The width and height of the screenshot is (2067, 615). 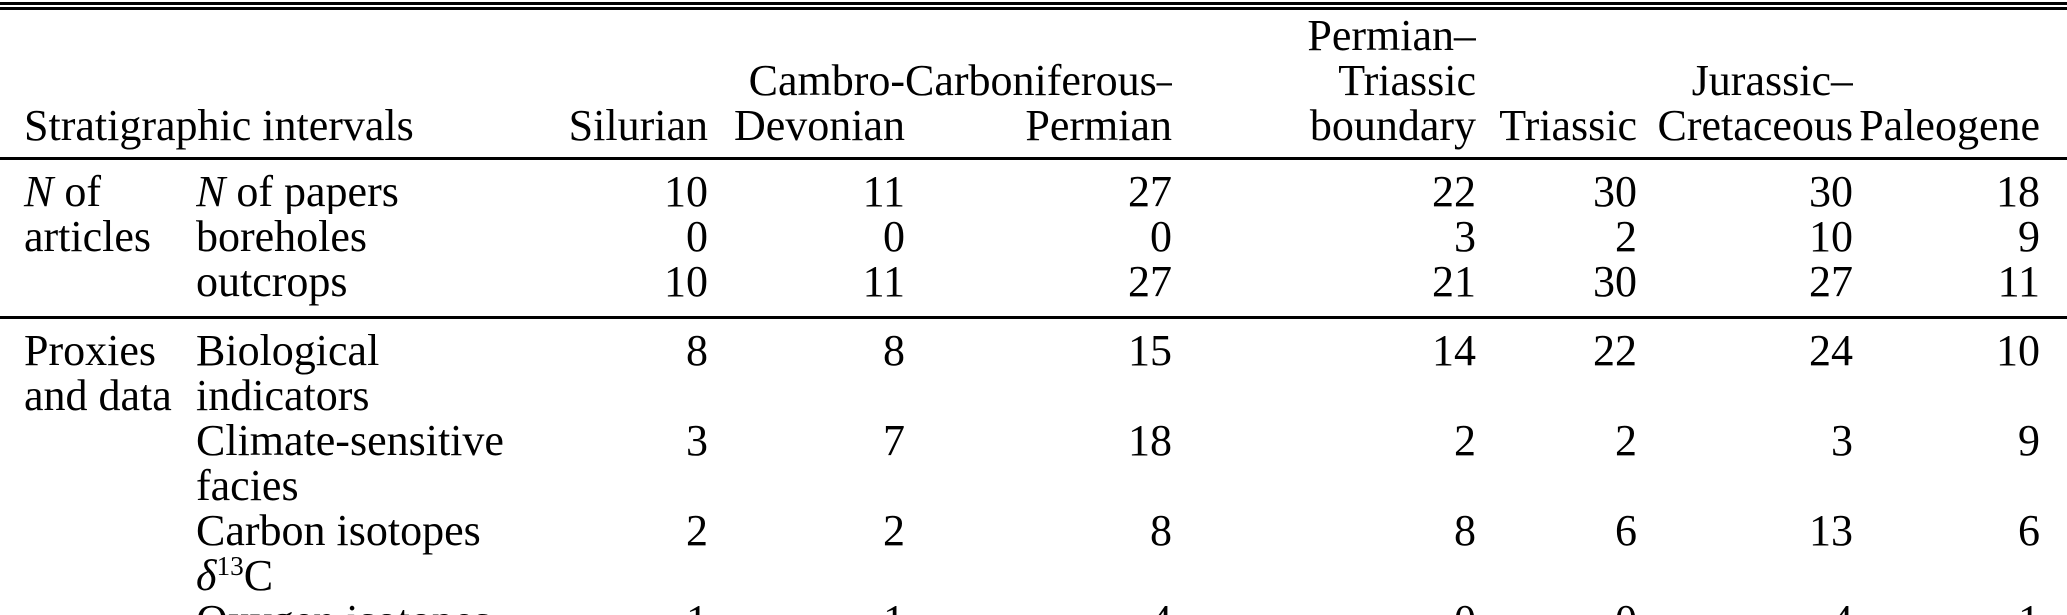 I want to click on group-label-line-1: Proxies, so click(x=90, y=350).